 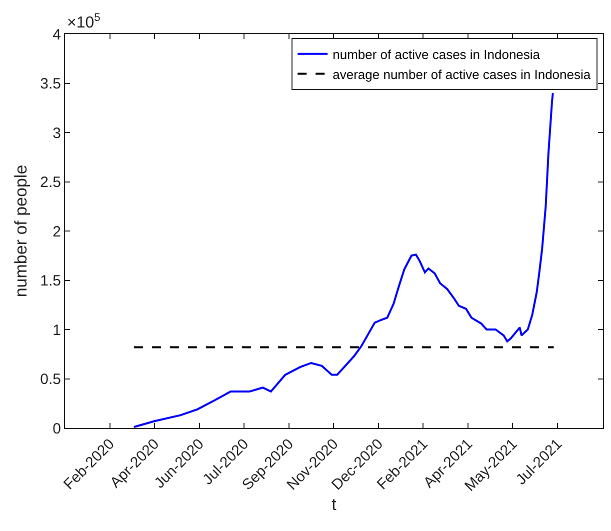 I want to click on y-tick-label: 1, so click(x=56, y=330).